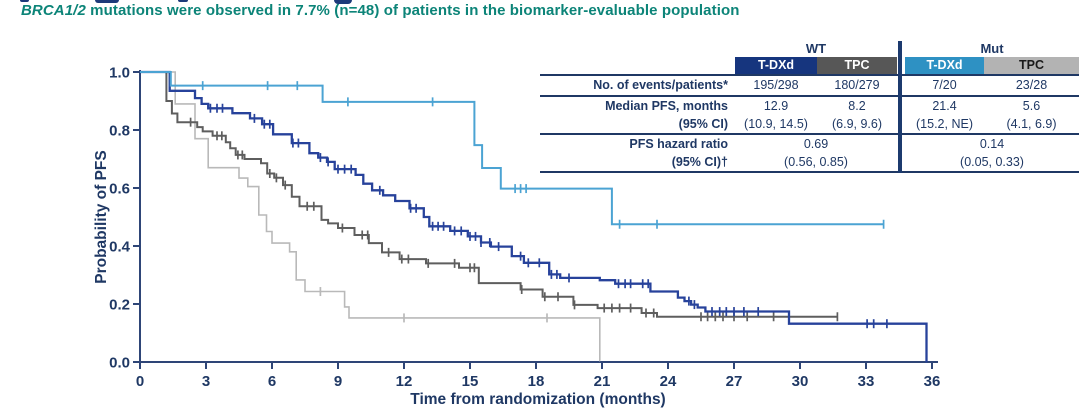 This screenshot has height=417, width=1080. Describe the element at coordinates (816, 48) in the screenshot. I see `group-header-wt: WT` at that location.